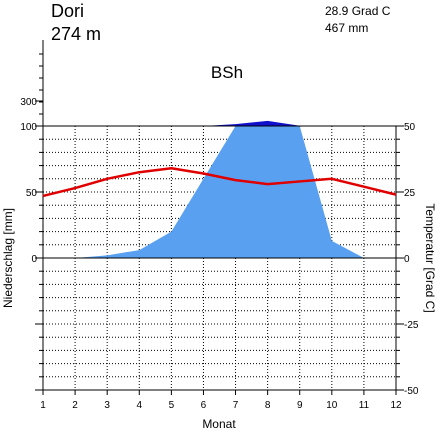  I want to click on x-tick-label: 3, so click(107, 405).